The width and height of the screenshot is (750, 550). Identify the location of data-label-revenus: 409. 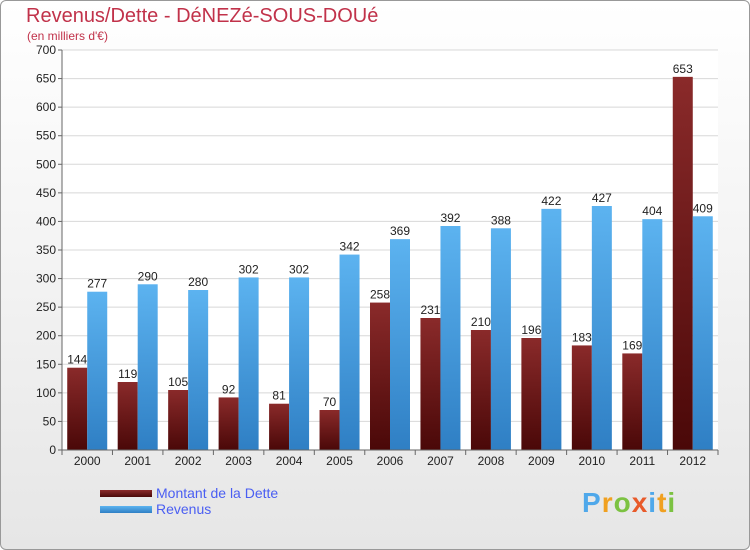
(703, 208).